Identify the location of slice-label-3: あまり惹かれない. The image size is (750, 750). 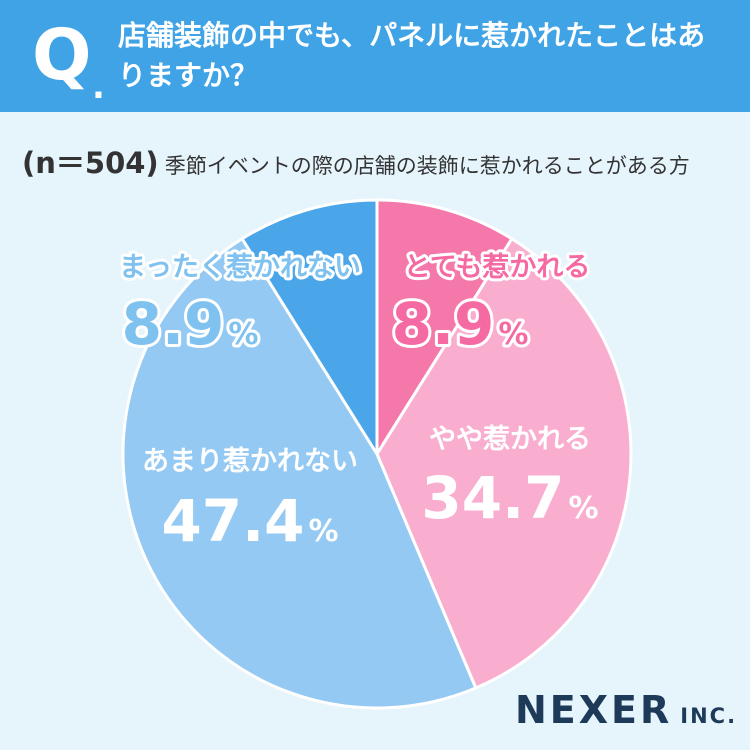
(250, 461).